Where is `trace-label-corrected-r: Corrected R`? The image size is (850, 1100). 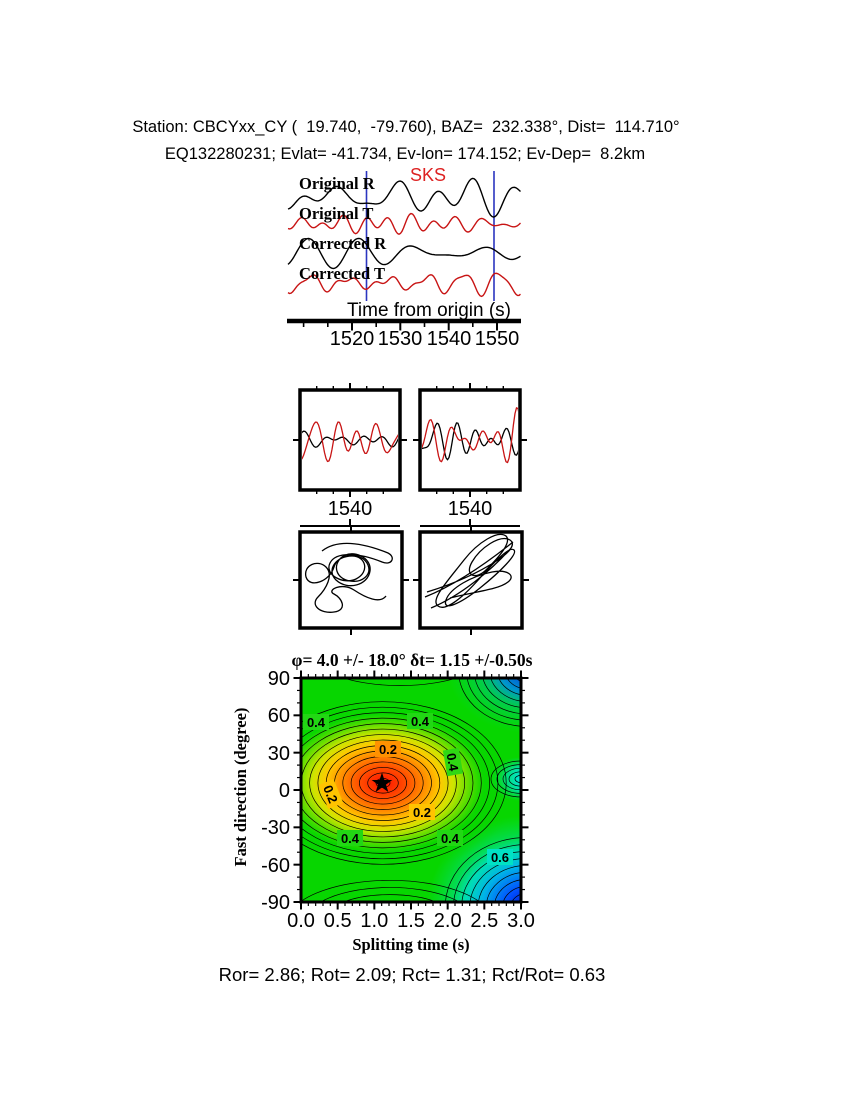 trace-label-corrected-r: Corrected R is located at coordinates (343, 243).